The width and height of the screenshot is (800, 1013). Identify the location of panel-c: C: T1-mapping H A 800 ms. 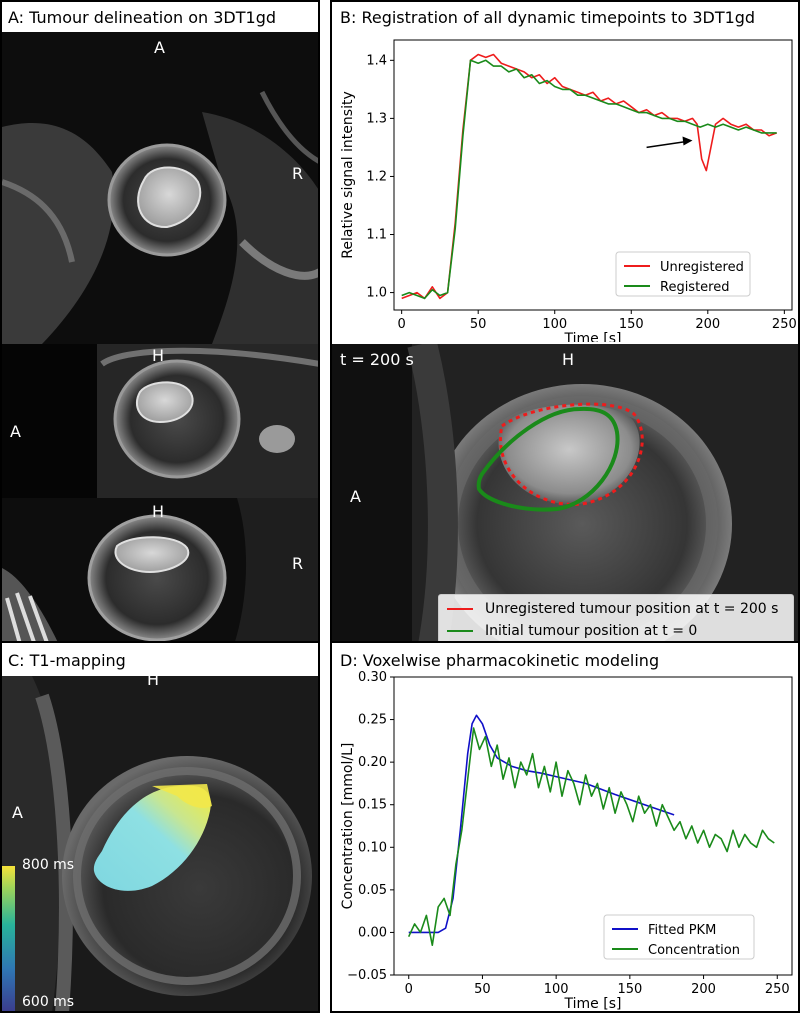
(160, 827).